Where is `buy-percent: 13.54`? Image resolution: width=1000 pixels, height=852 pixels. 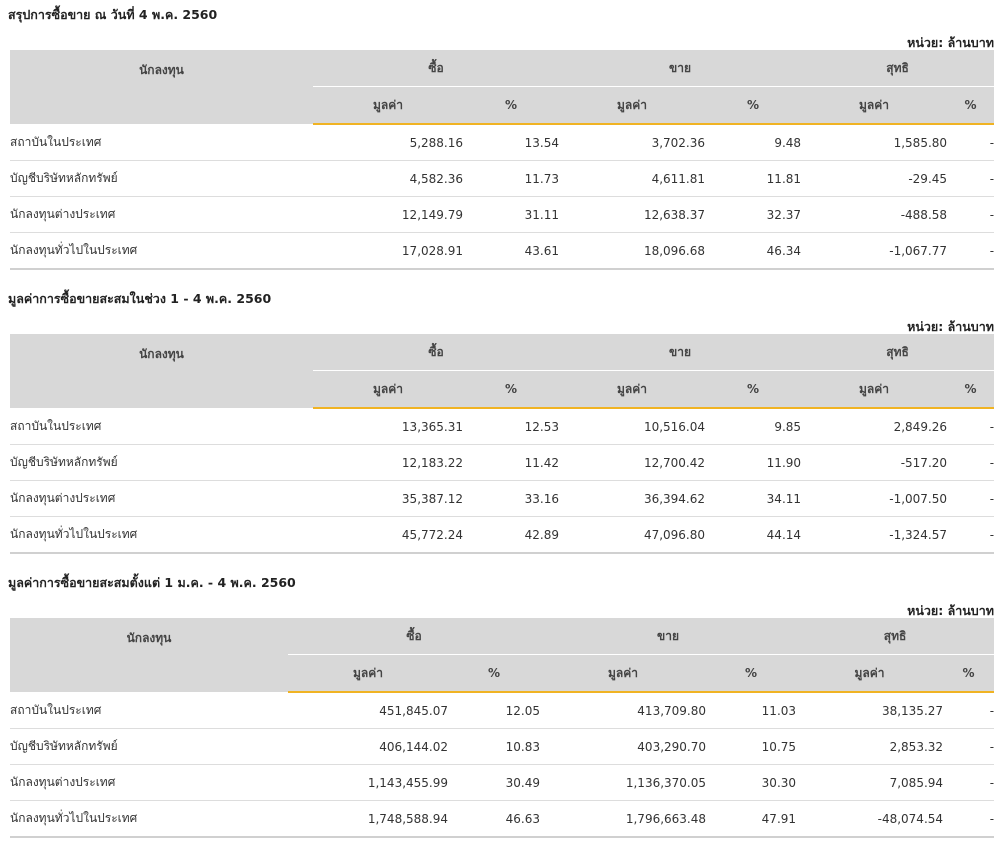 buy-percent: 13.54 is located at coordinates (511, 142).